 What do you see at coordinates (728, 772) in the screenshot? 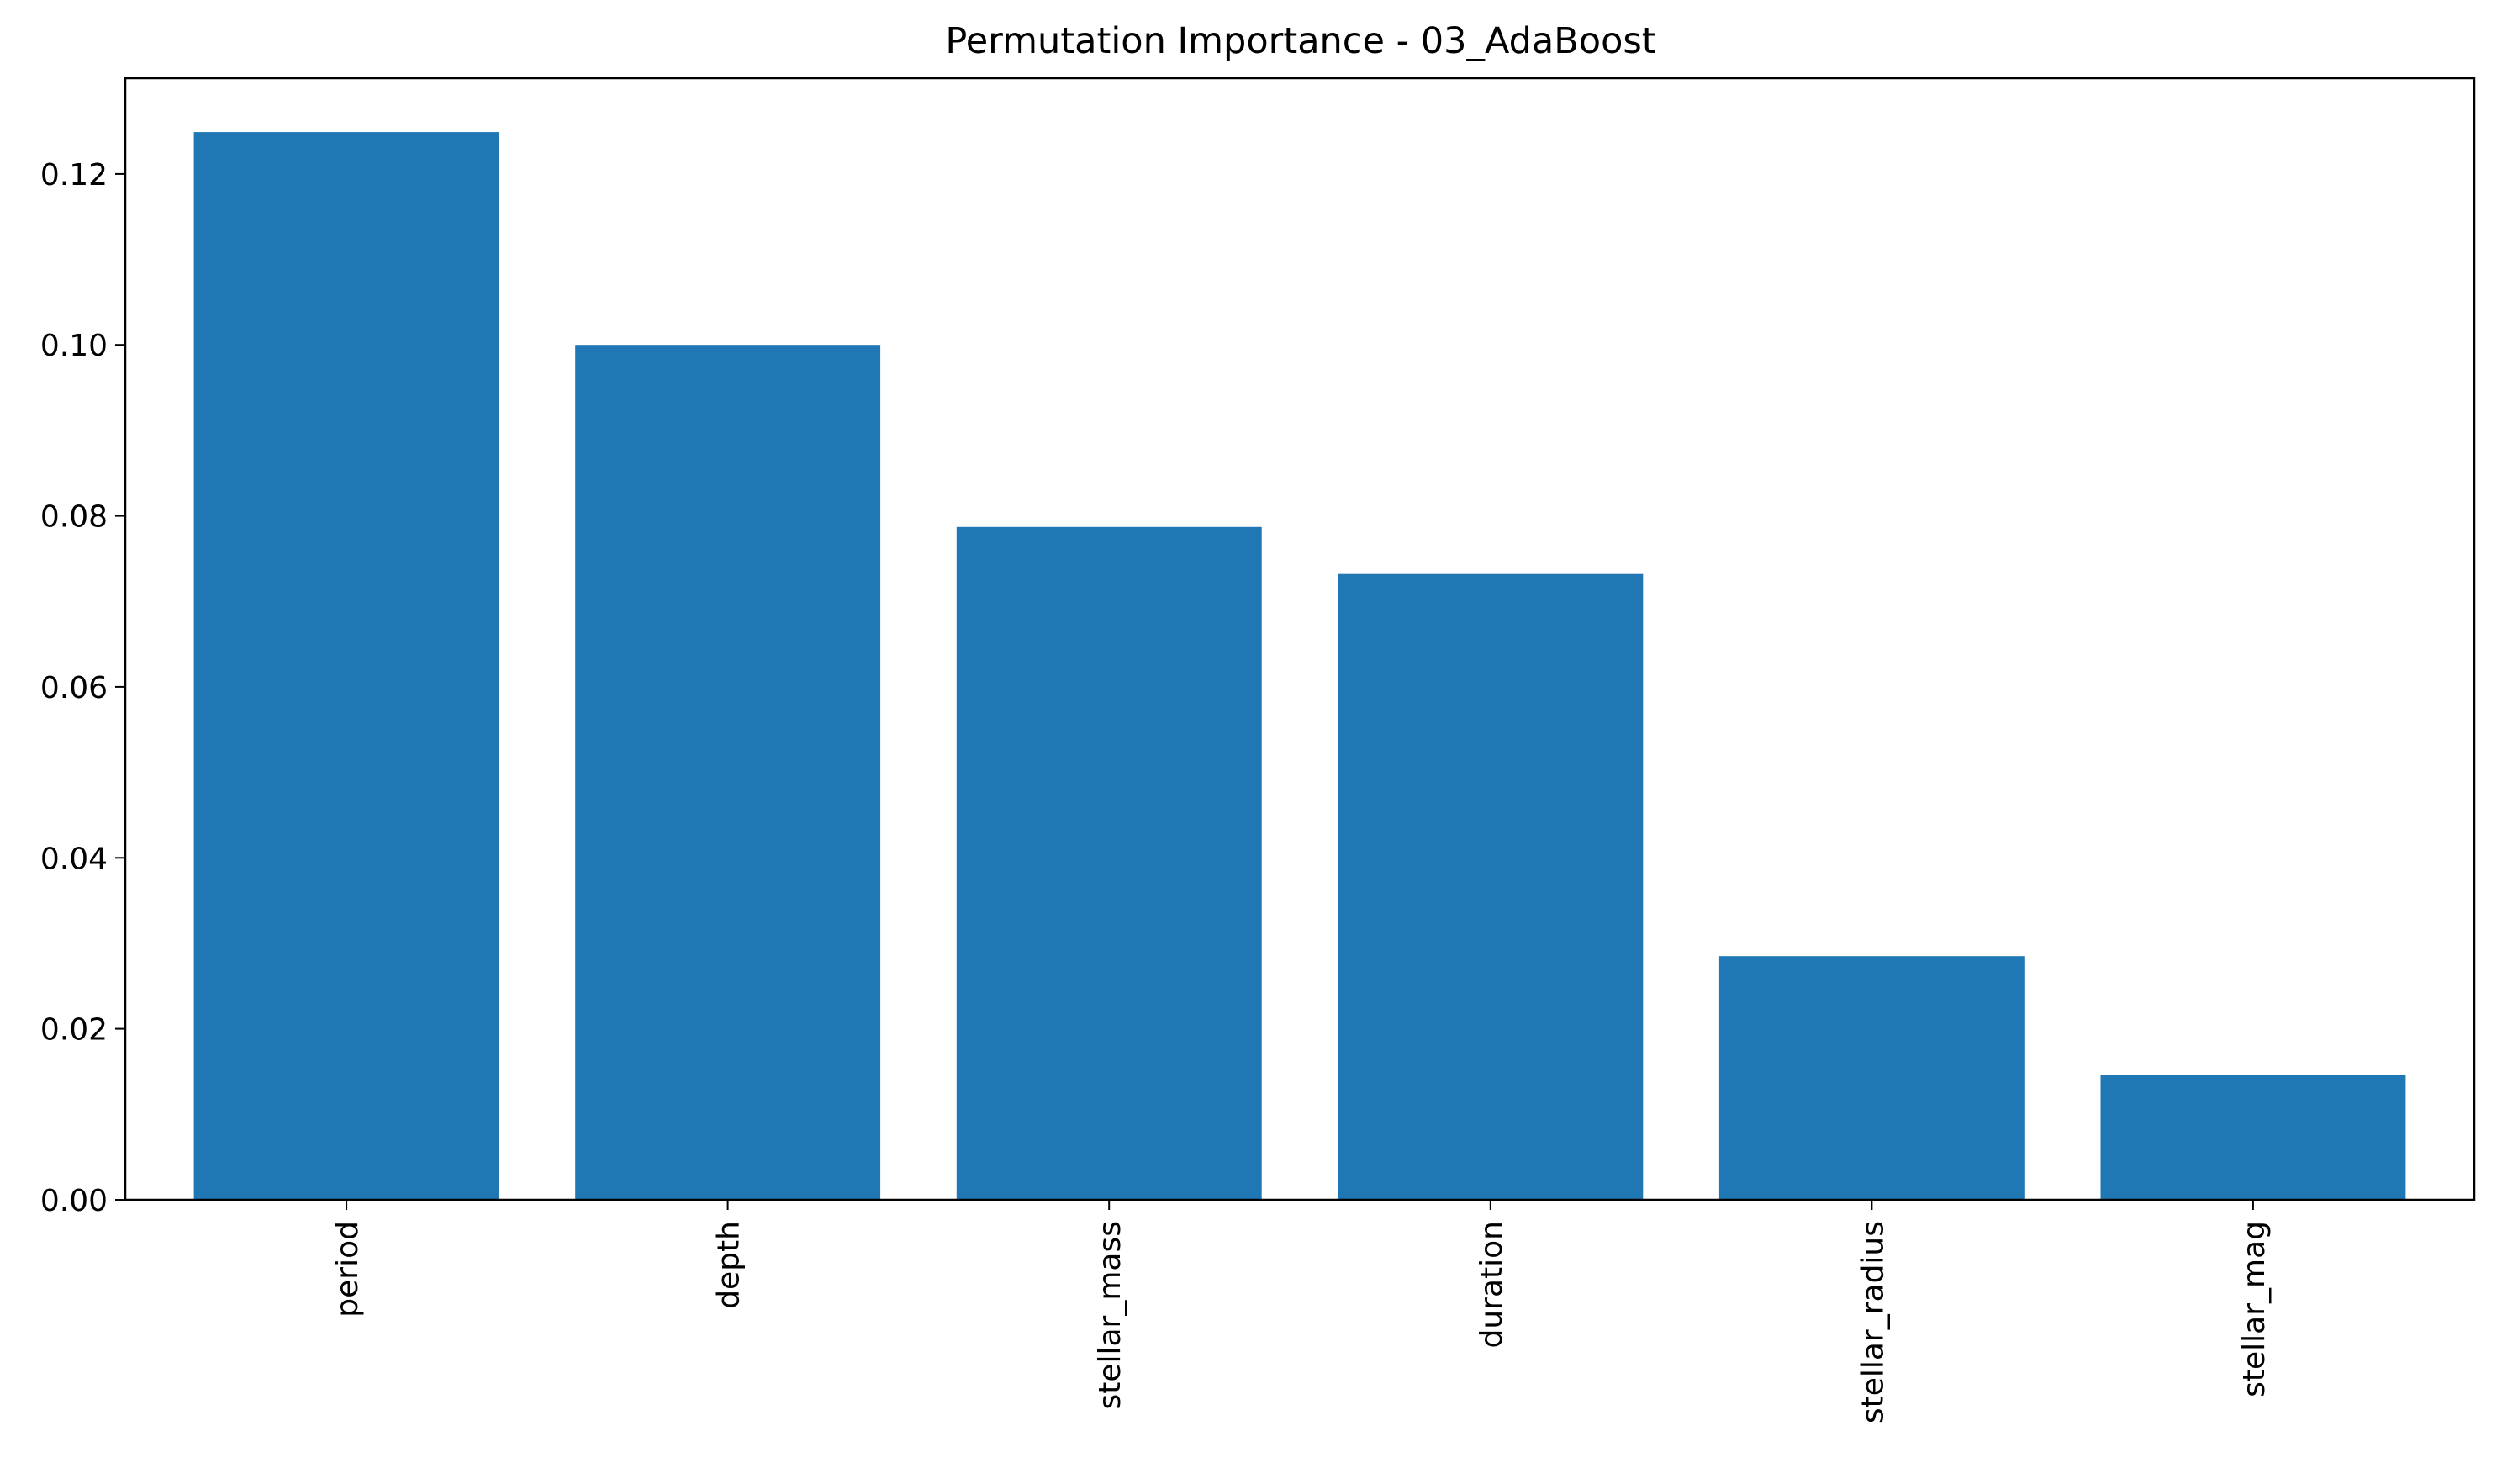
I see `bar-depth` at bounding box center [728, 772].